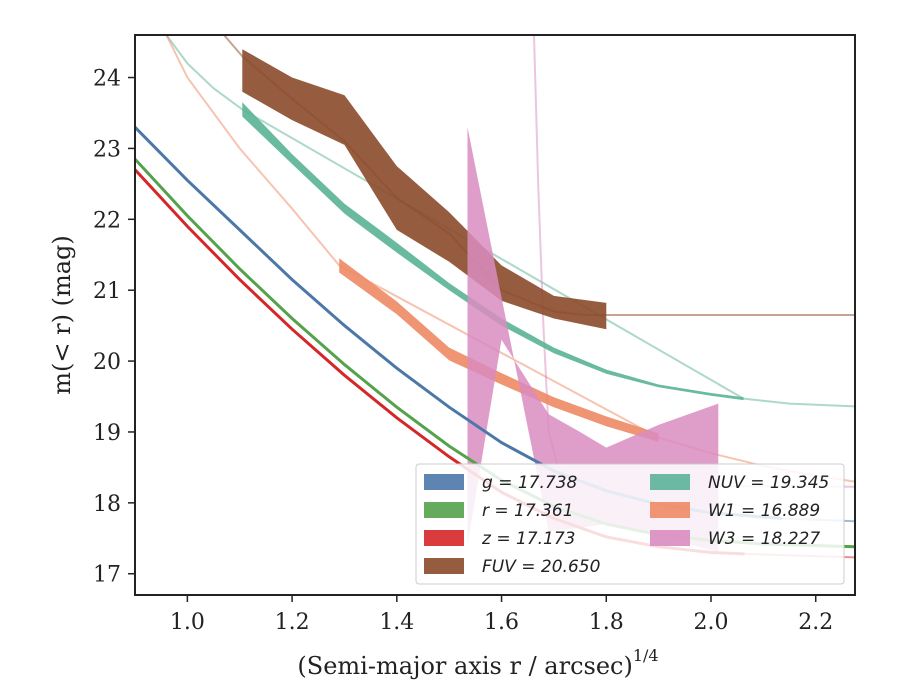  I want to click on x-tick-label: 1.6, so click(501, 622).